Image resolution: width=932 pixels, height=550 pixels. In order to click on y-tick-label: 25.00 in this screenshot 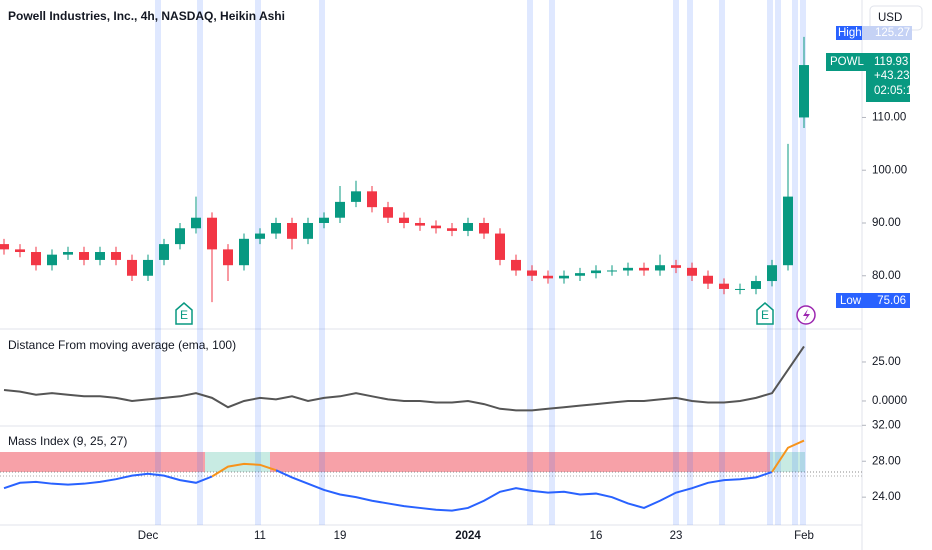, I will do `click(886, 362)`.